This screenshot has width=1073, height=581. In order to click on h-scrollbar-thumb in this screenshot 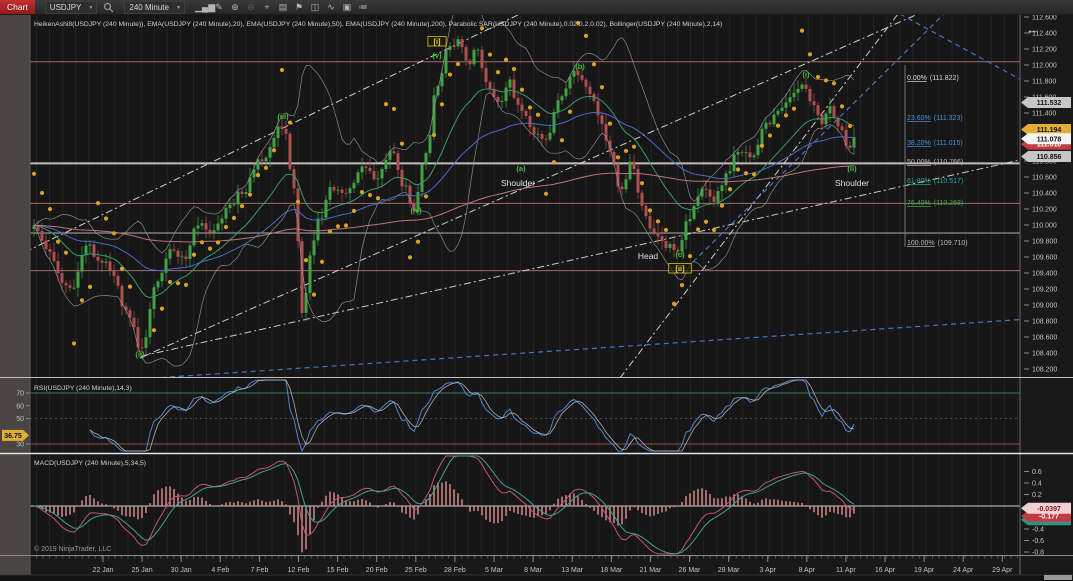, I will do `click(1058, 577)`.